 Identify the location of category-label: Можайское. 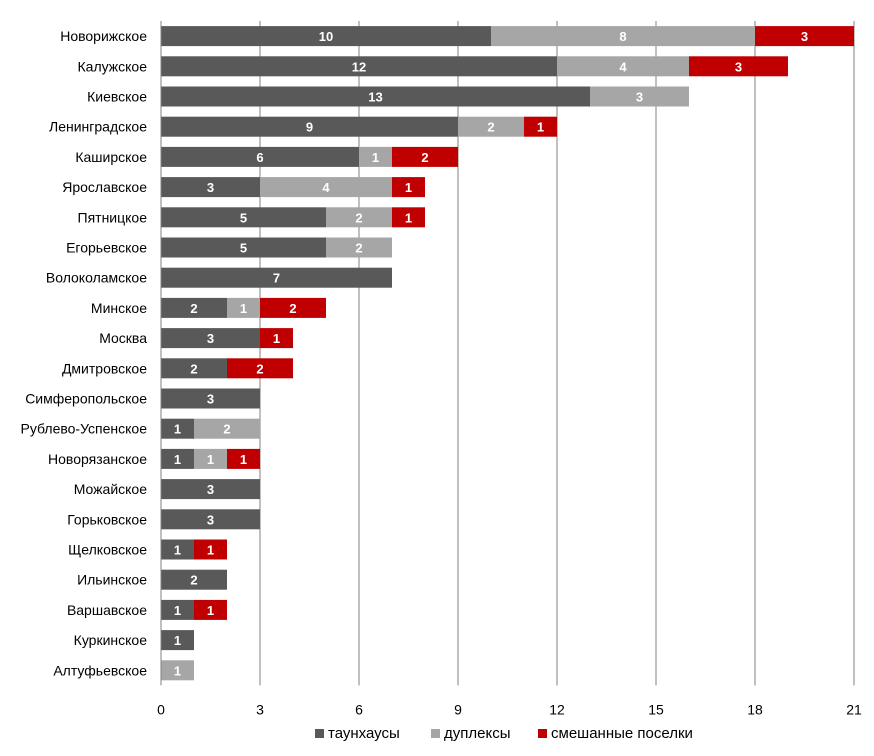
(110, 489).